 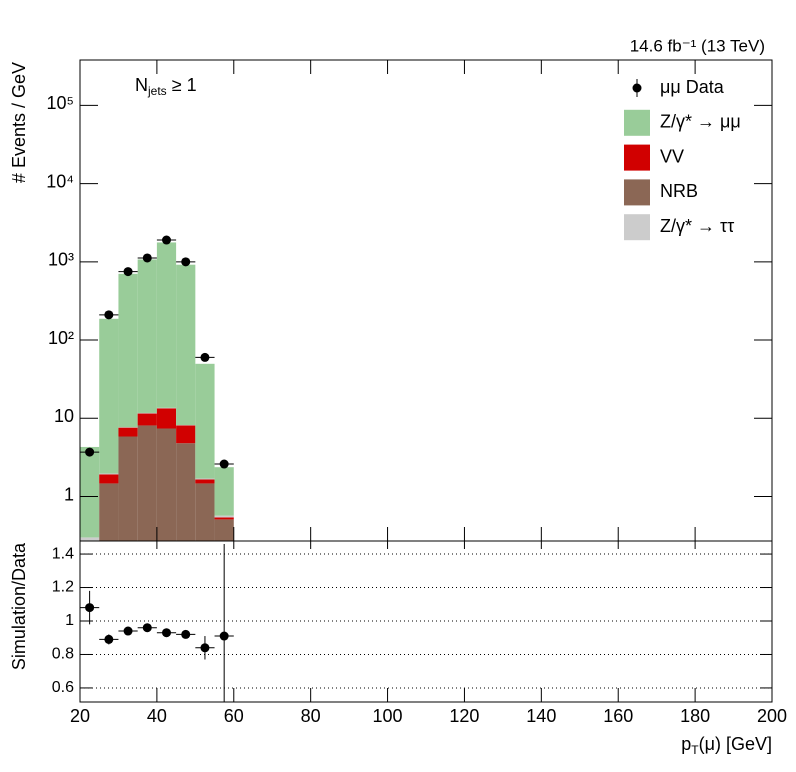 What do you see at coordinates (618, 716) in the screenshot?
I see `x-tick-label: 160` at bounding box center [618, 716].